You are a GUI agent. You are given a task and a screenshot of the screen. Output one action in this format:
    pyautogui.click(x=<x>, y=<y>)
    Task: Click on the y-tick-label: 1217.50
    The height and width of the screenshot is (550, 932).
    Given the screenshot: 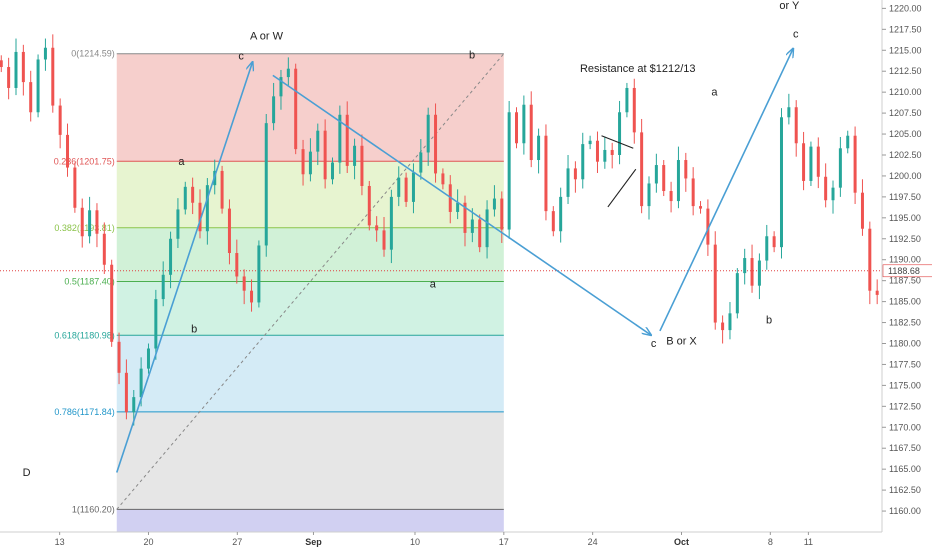 What is the action you would take?
    pyautogui.click(x=905, y=29)
    